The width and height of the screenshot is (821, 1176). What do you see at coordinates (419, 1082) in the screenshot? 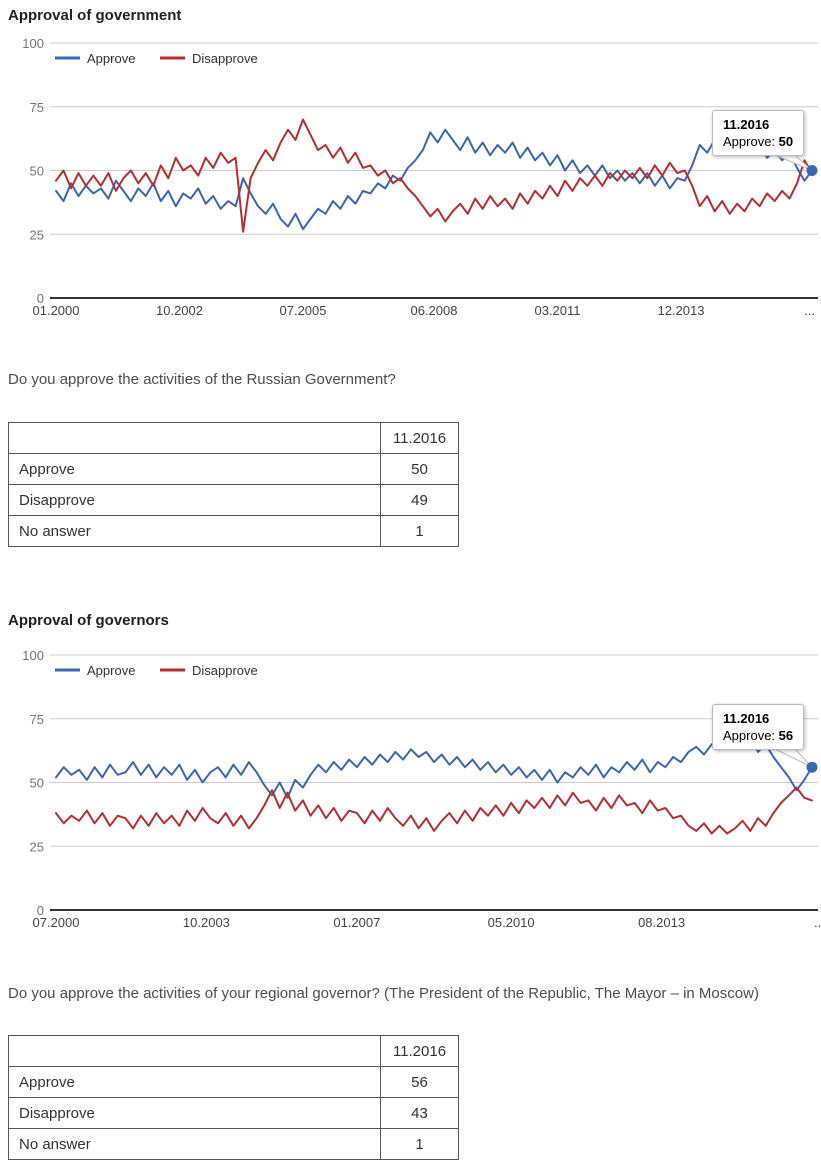
I see `row-value: 56` at bounding box center [419, 1082].